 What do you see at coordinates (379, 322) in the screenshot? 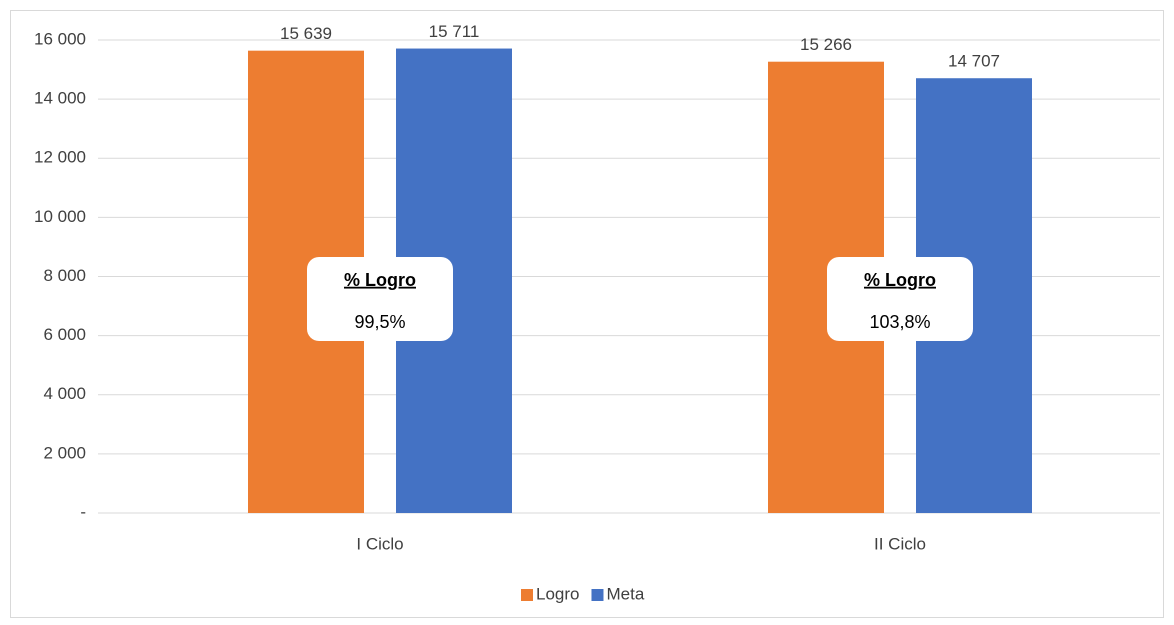
I see `annotation-text: 99,5%` at bounding box center [379, 322].